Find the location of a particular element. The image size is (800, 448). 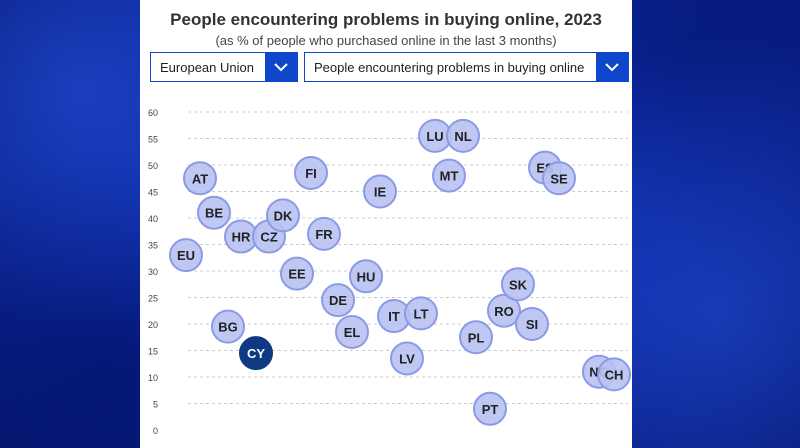

bubble-hr: HR is located at coordinates (241, 236).